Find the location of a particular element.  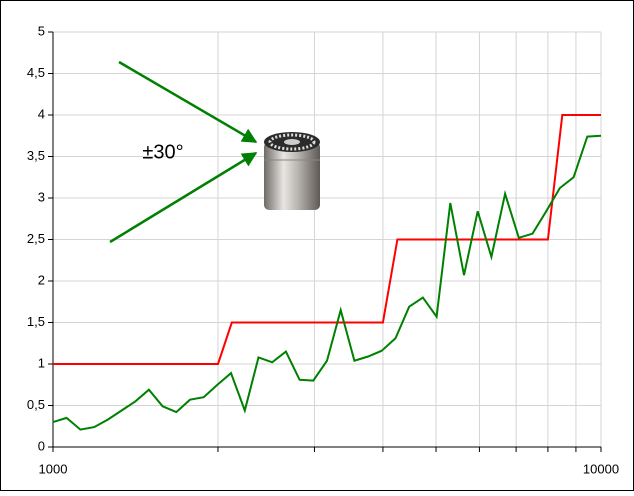

microphone-image is located at coordinates (292, 171).